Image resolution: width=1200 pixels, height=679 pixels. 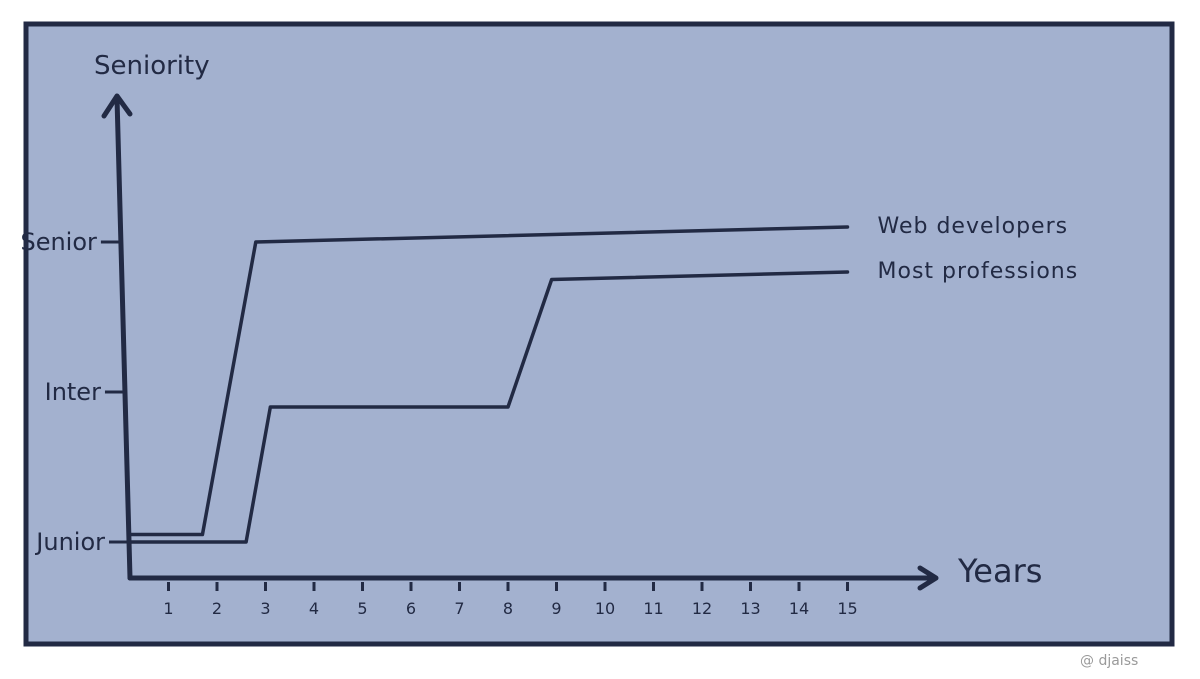 What do you see at coordinates (168, 608) in the screenshot?
I see `x-tick-label: 1` at bounding box center [168, 608].